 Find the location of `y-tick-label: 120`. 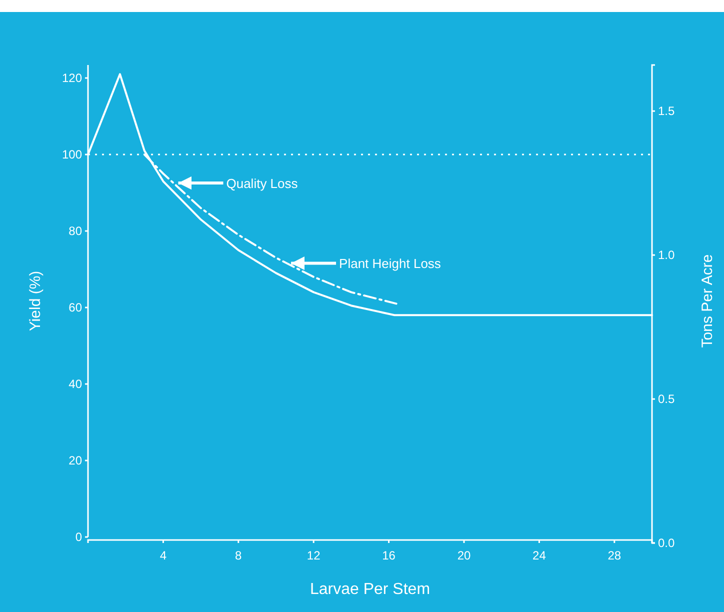

y-tick-label: 120 is located at coordinates (72, 77).